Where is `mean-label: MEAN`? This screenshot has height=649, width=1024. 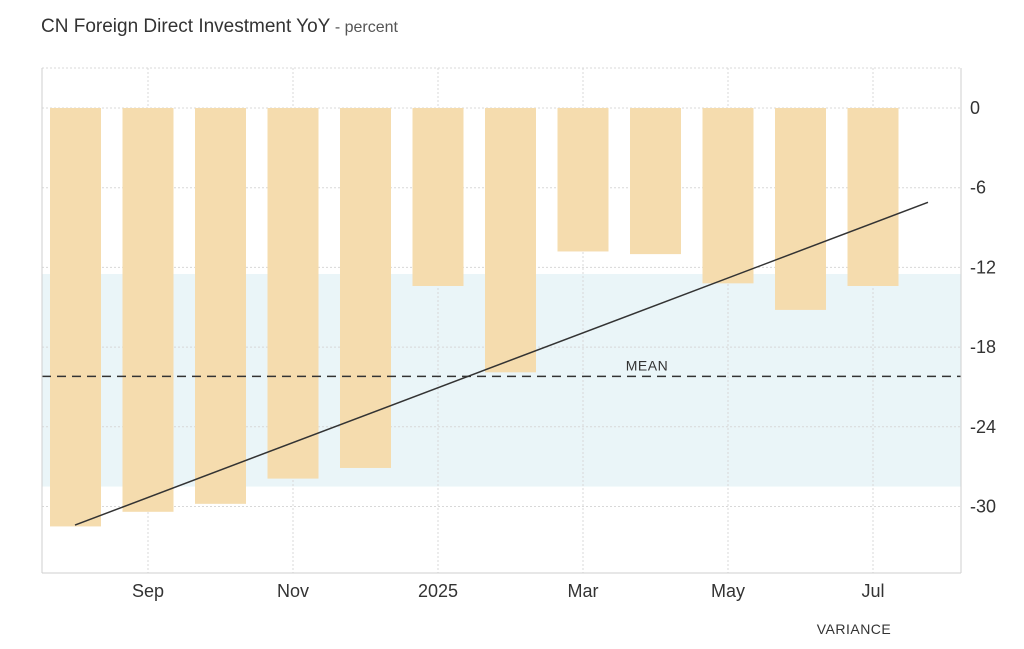
mean-label: MEAN is located at coordinates (647, 365).